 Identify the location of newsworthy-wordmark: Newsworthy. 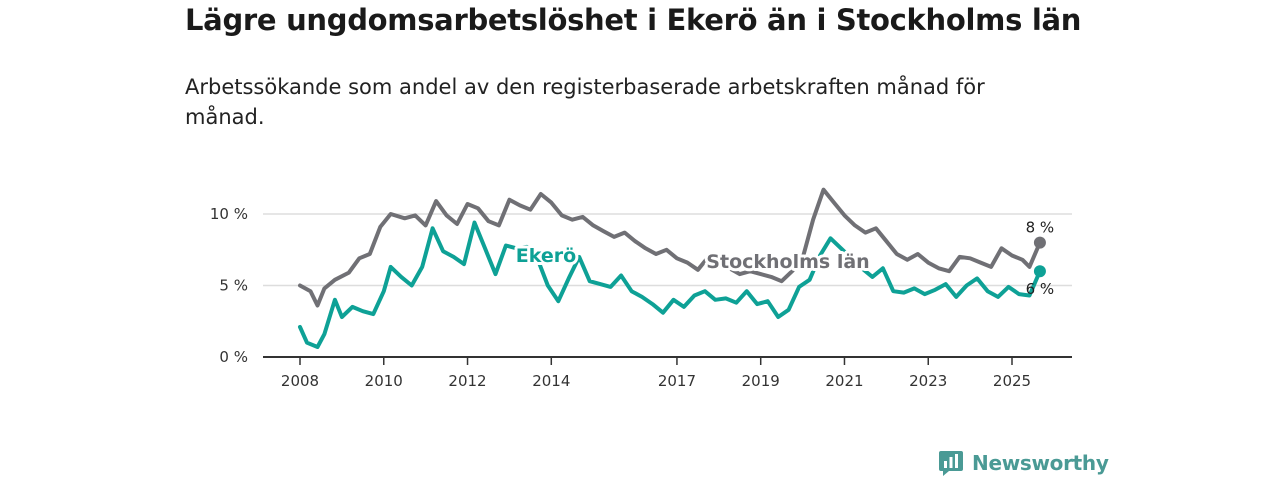
(1040, 463).